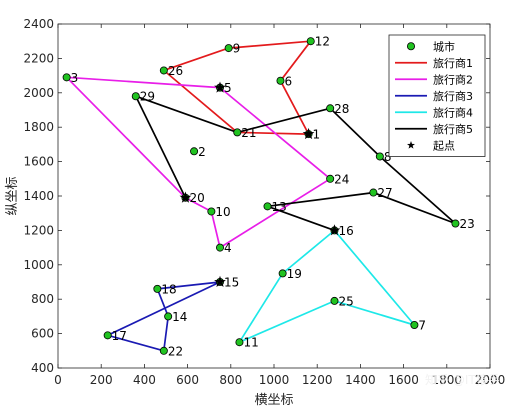 This screenshot has width=515, height=411. Describe the element at coordinates (38, 230) in the screenshot. I see `y-tick-label: 1200` at that location.